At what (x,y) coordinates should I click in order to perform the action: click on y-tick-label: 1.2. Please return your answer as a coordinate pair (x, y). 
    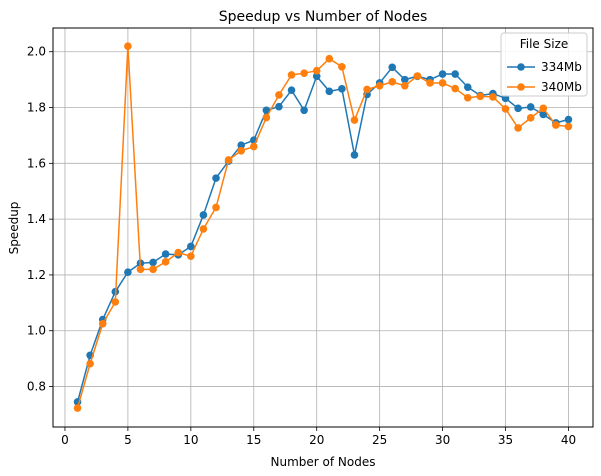
    Looking at the image, I should click on (36, 275).